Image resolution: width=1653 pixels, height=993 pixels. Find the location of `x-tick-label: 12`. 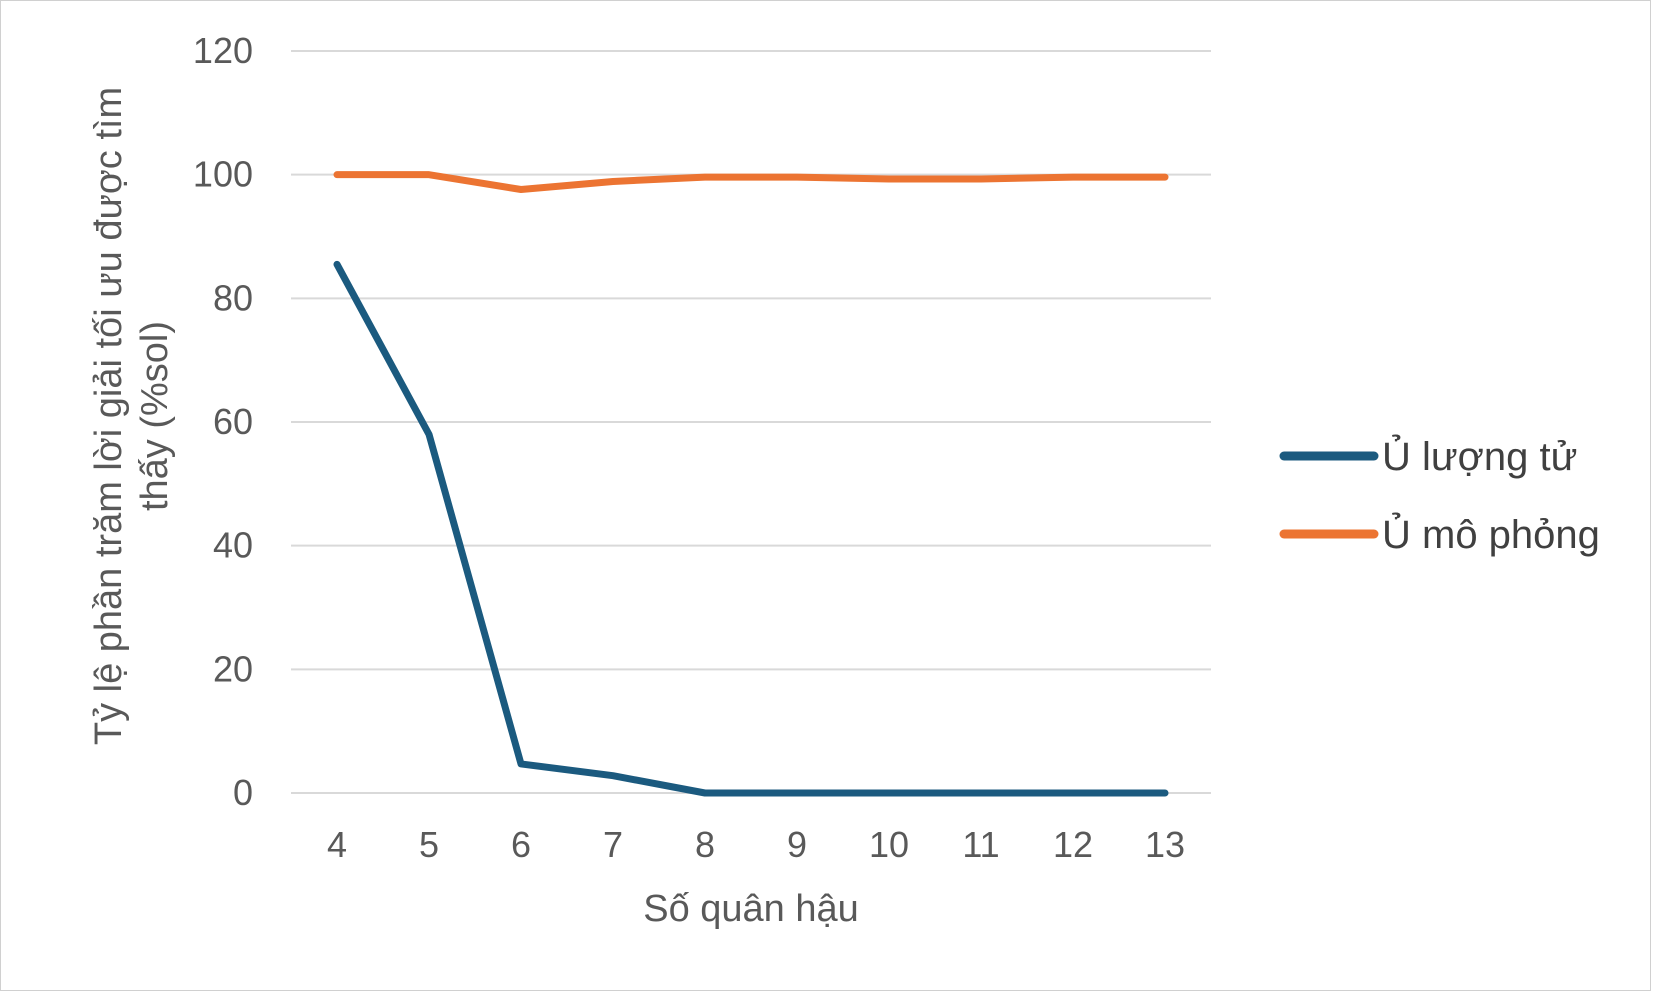

x-tick-label: 12 is located at coordinates (1073, 844).